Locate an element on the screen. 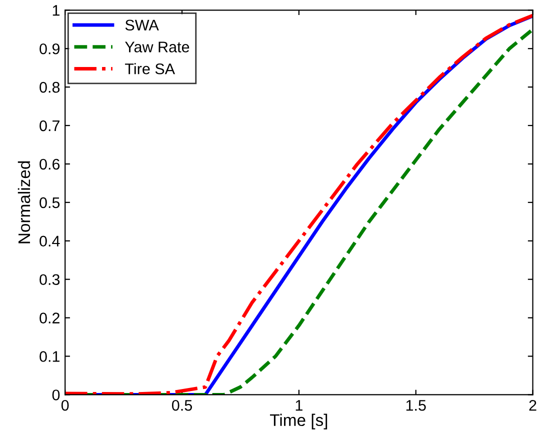  x-tick-label: 2 is located at coordinates (532, 405).